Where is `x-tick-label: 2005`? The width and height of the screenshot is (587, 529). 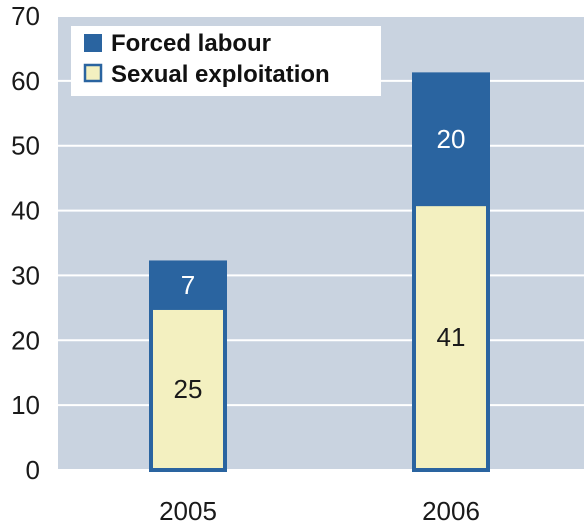 x-tick-label: 2005 is located at coordinates (188, 510).